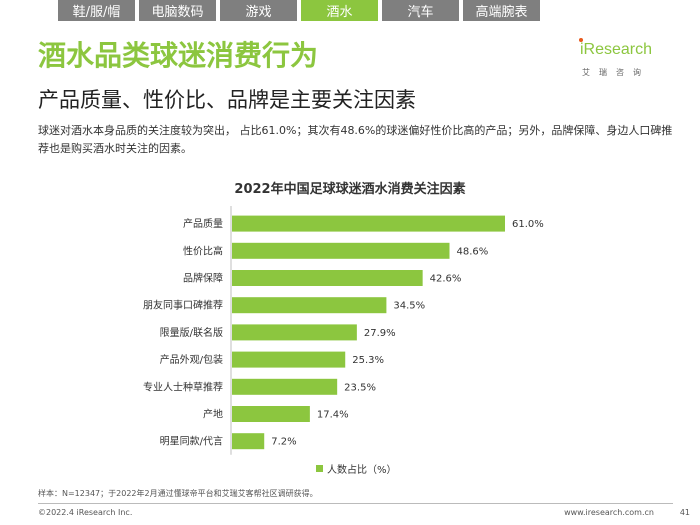 The image size is (700, 525). What do you see at coordinates (615, 48) in the screenshot?
I see `logo-wordmark: iResearch` at bounding box center [615, 48].